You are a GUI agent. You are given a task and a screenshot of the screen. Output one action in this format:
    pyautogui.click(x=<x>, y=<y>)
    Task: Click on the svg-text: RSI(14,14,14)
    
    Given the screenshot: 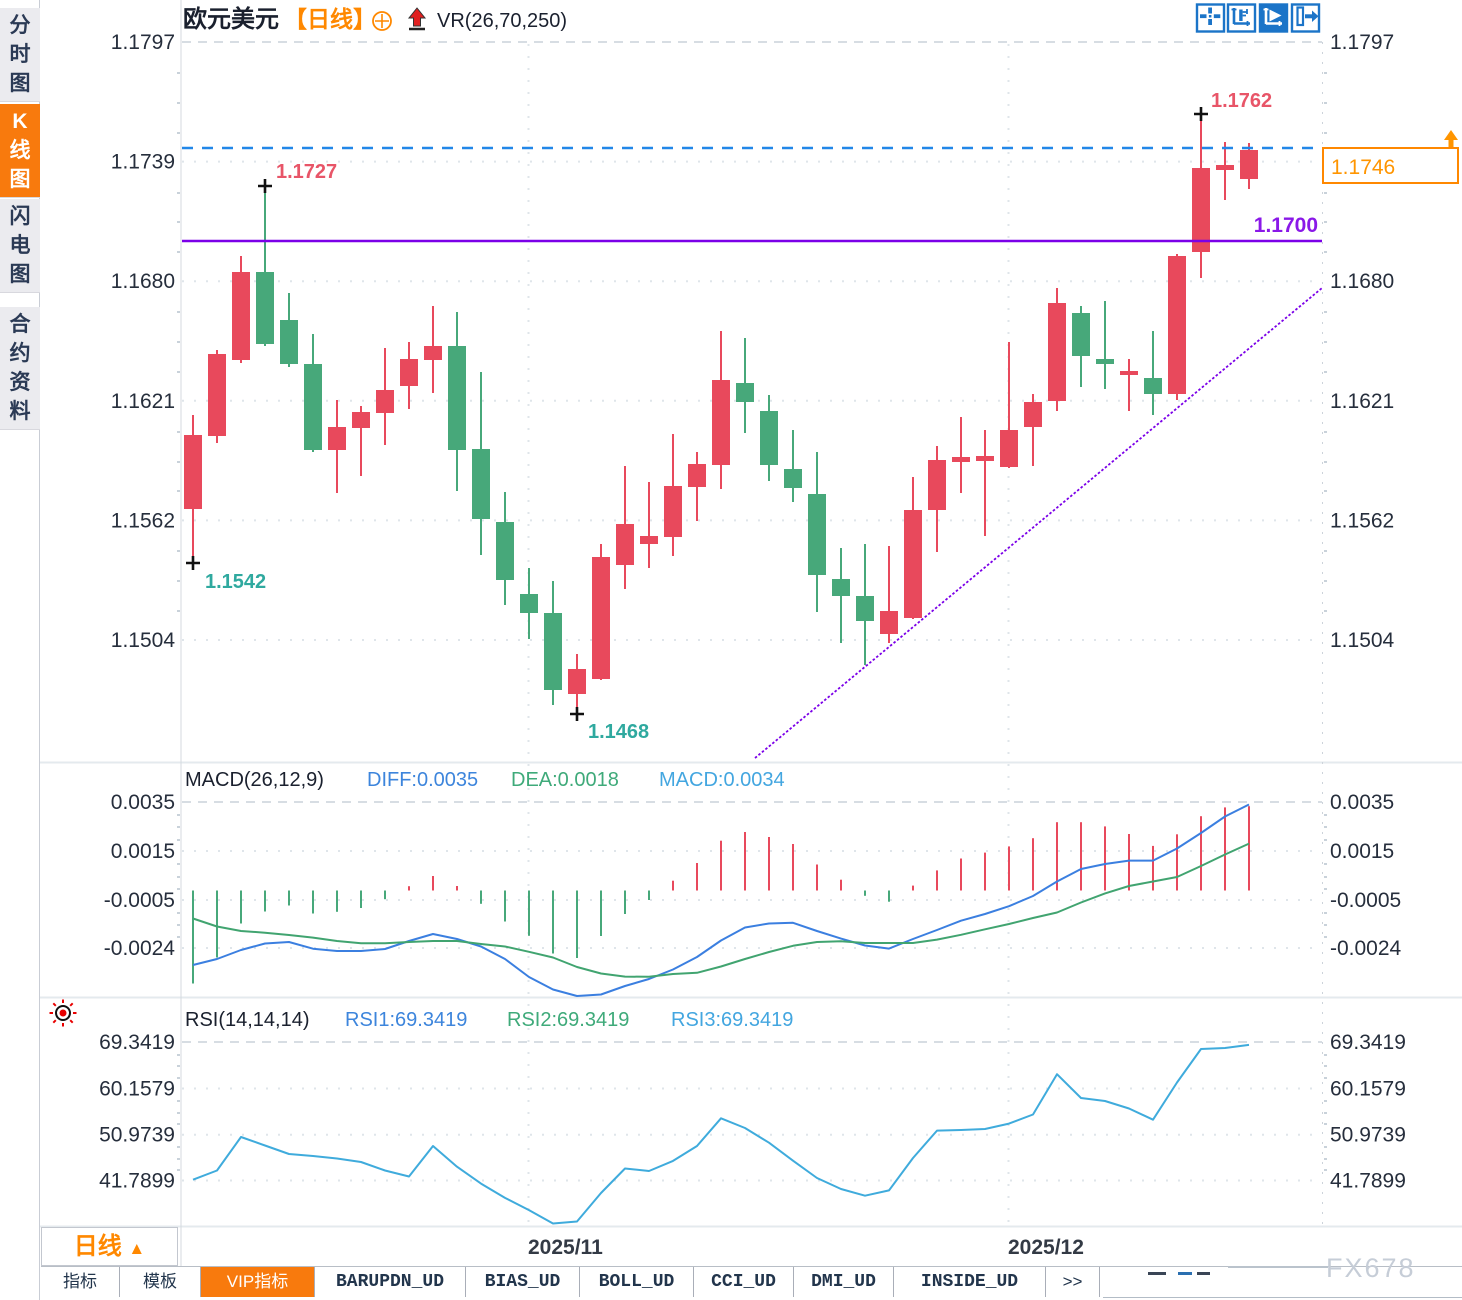 What is the action you would take?
    pyautogui.click(x=247, y=1020)
    